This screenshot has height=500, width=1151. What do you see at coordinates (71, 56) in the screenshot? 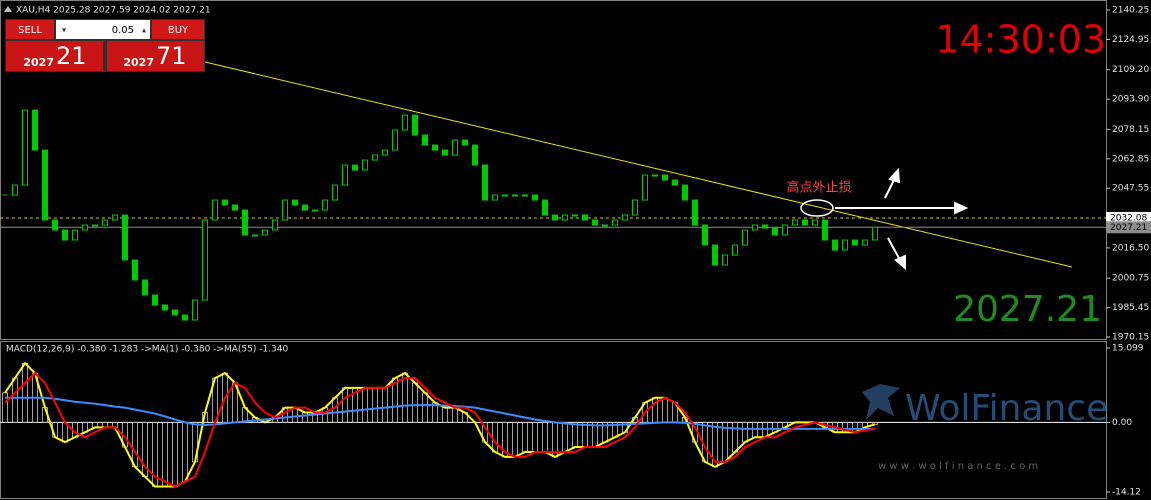
I see `sell-pips: 21` at bounding box center [71, 56].